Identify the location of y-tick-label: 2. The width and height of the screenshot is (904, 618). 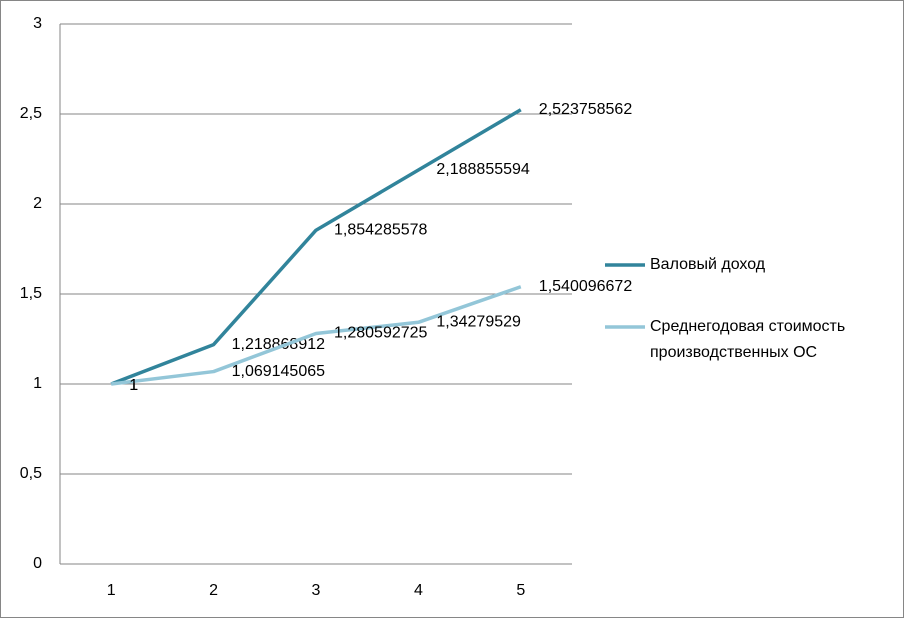
(37, 203).